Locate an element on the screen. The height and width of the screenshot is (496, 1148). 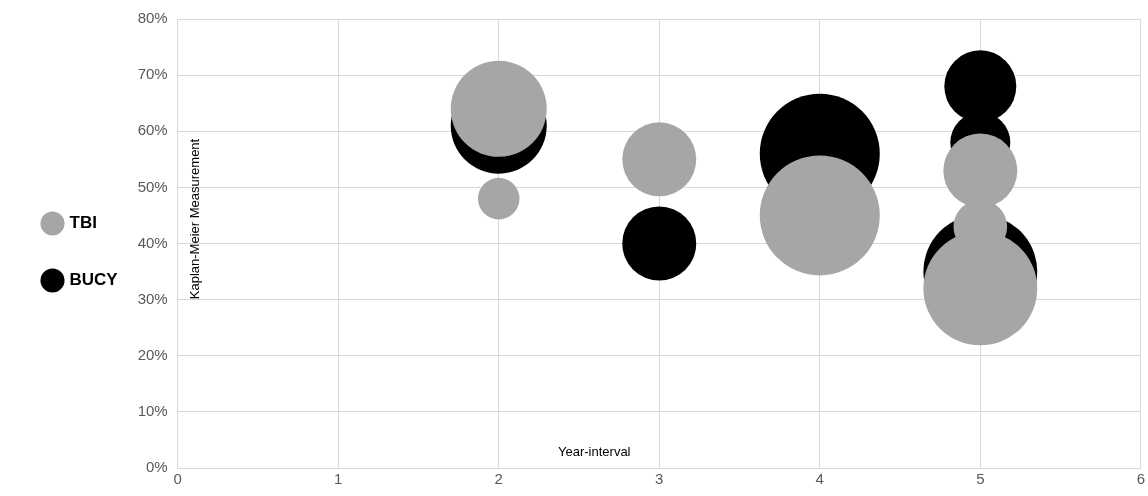
x-tick-label: 0 is located at coordinates (177, 479).